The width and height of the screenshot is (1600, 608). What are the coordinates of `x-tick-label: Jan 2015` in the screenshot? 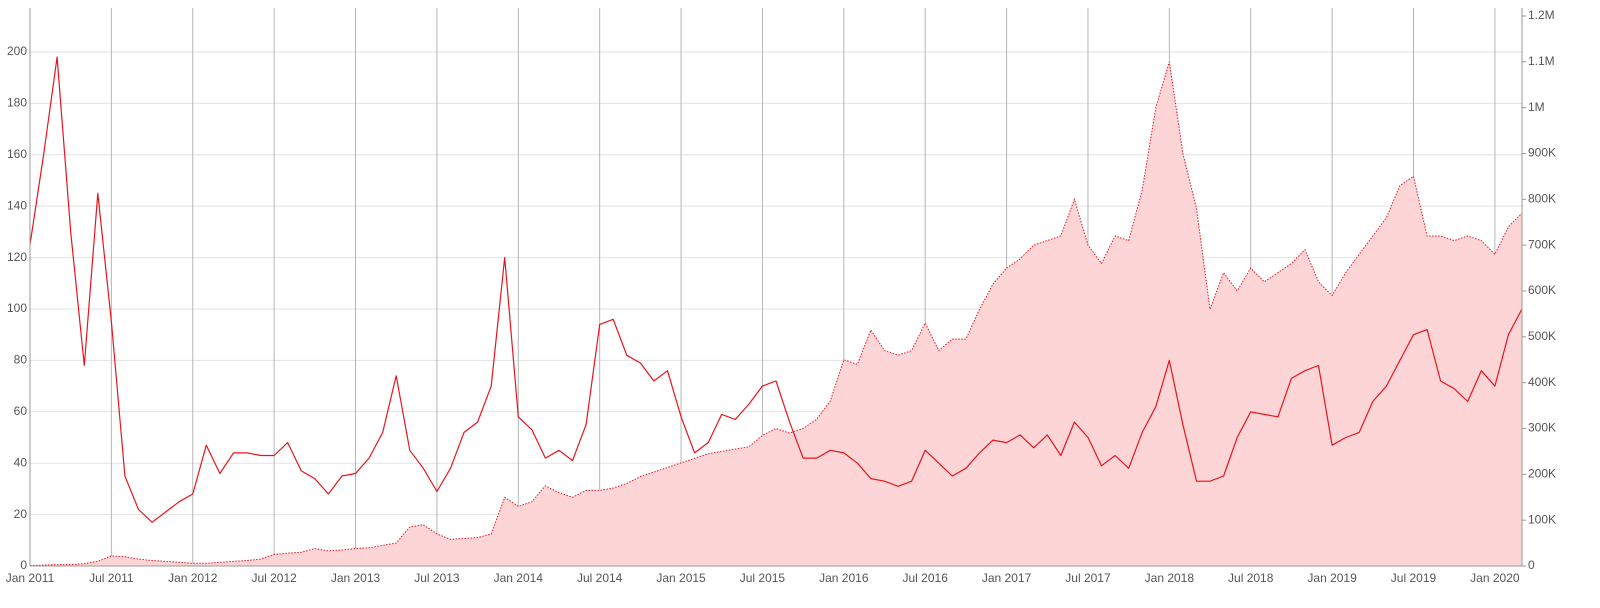 It's located at (681, 578).